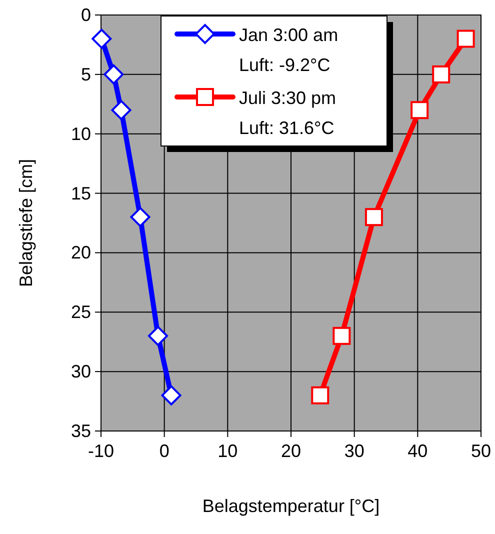 Image resolution: width=495 pixels, height=534 pixels. I want to click on x-tick-label: 50, so click(481, 451).